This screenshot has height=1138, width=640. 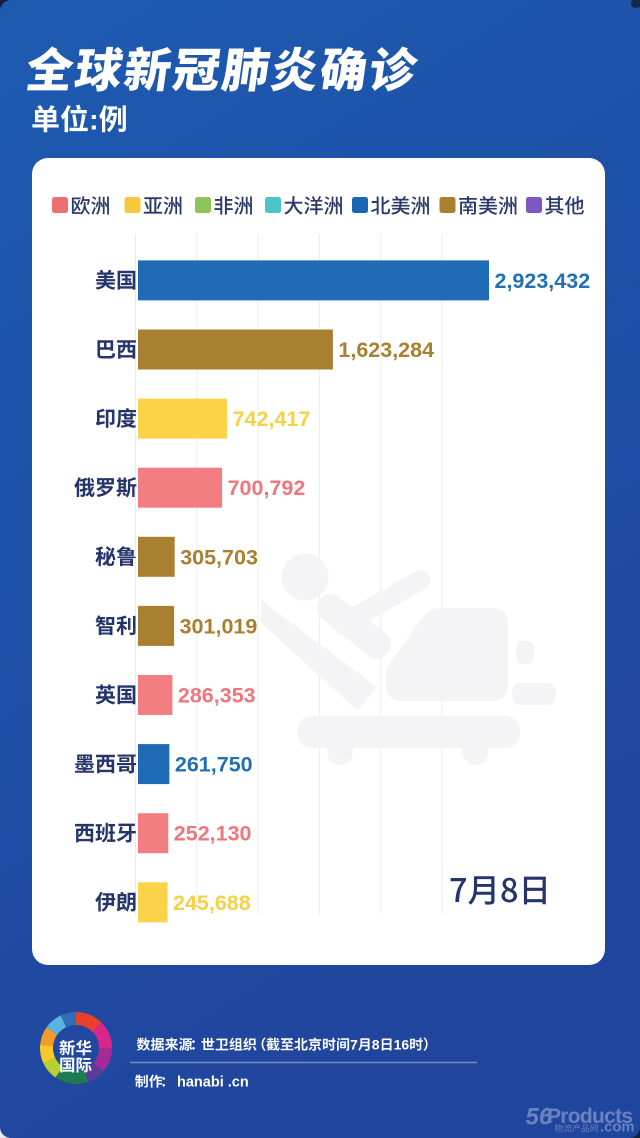 What do you see at coordinates (214, 765) in the screenshot?
I see `svg-text: 261,750` at bounding box center [214, 765].